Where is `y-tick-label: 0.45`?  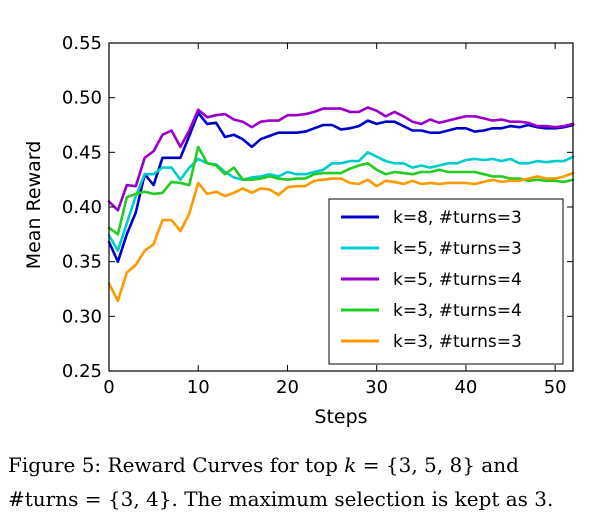 y-tick-label: 0.45 is located at coordinates (82, 152).